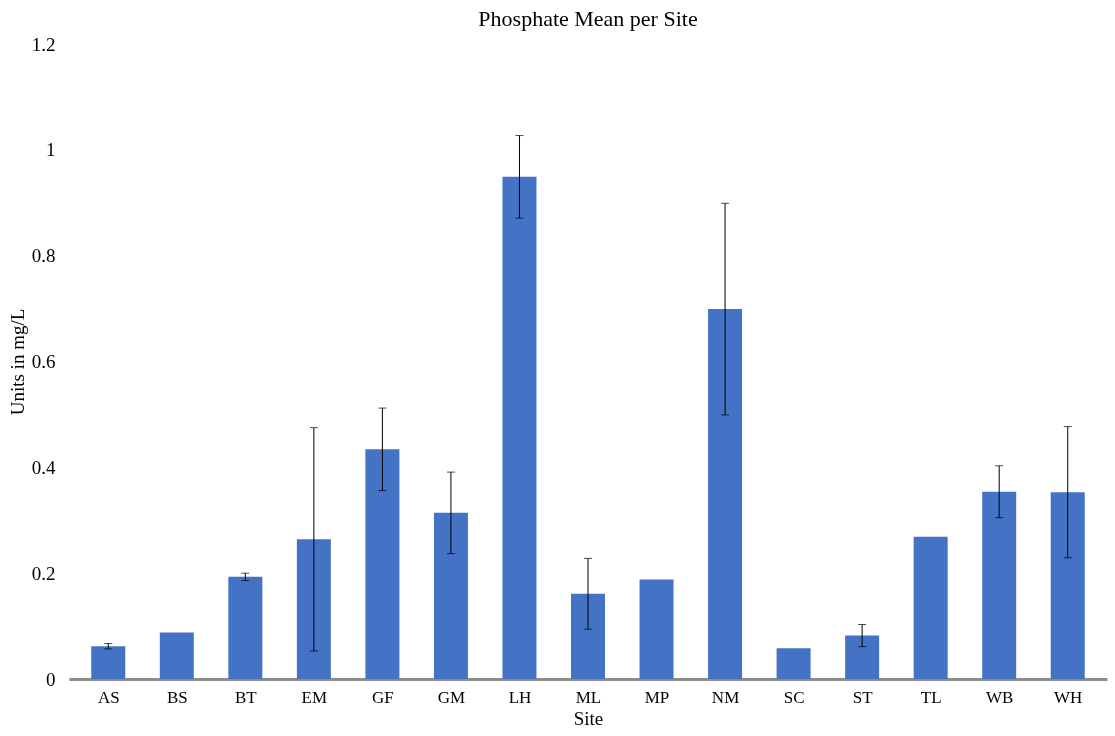  I want to click on x-tick-label: BT, so click(246, 697).